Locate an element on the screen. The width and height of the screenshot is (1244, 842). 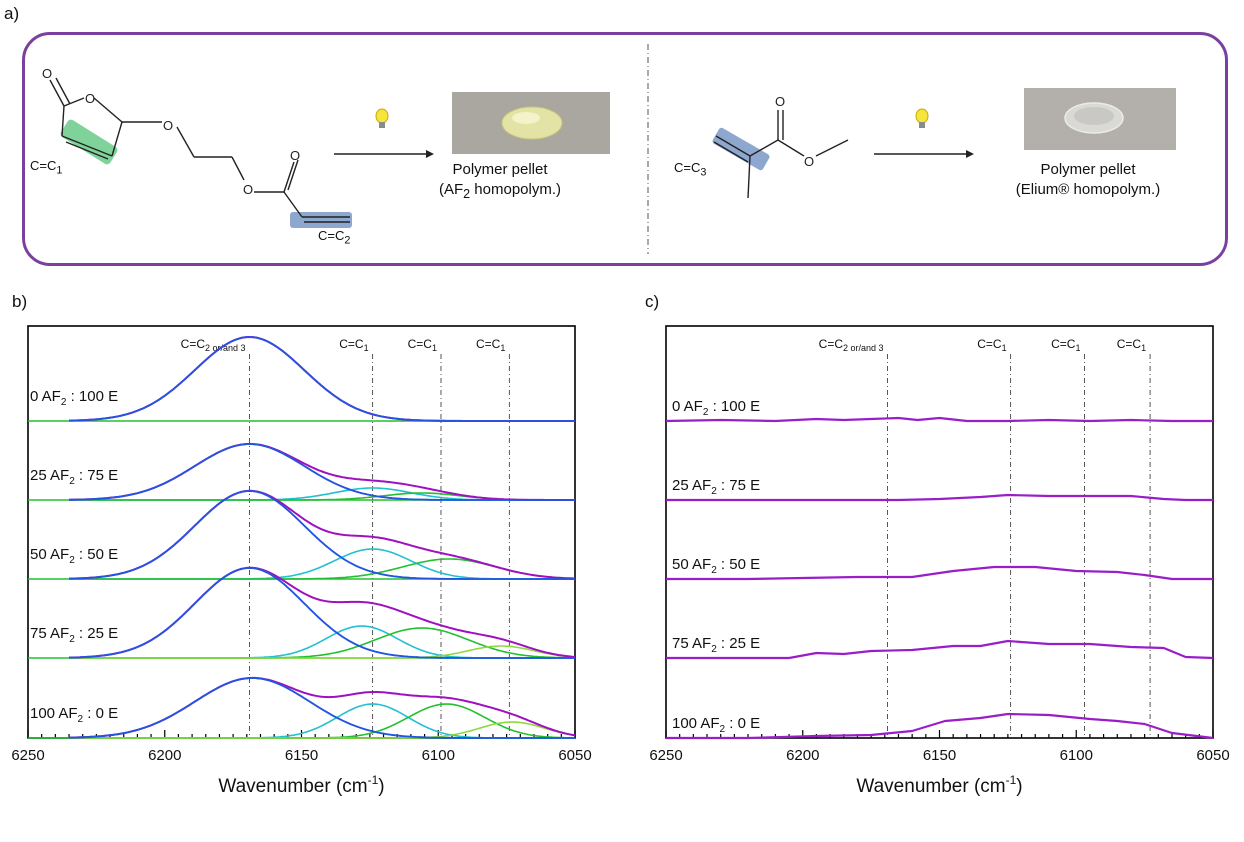
label-c2: C=C2 is located at coordinates (334, 237).